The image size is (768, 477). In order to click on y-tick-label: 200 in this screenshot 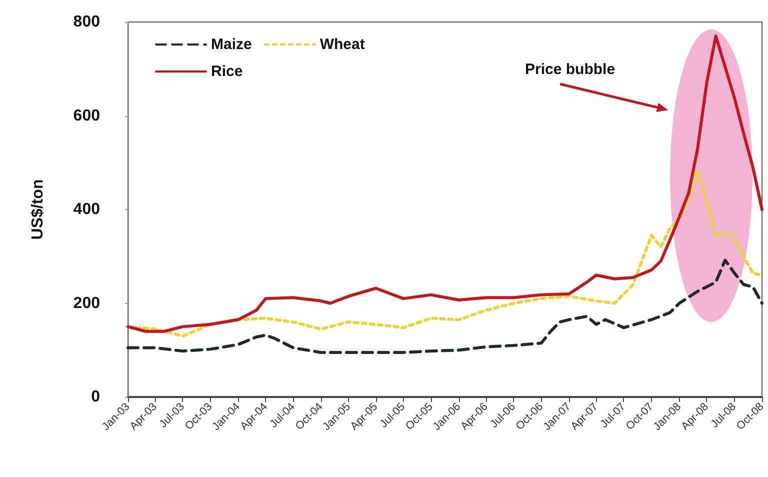, I will do `click(86, 303)`.